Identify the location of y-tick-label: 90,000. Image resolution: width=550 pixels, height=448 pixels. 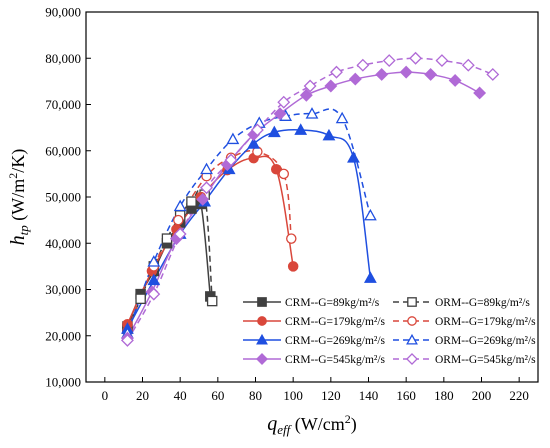
(63, 12).